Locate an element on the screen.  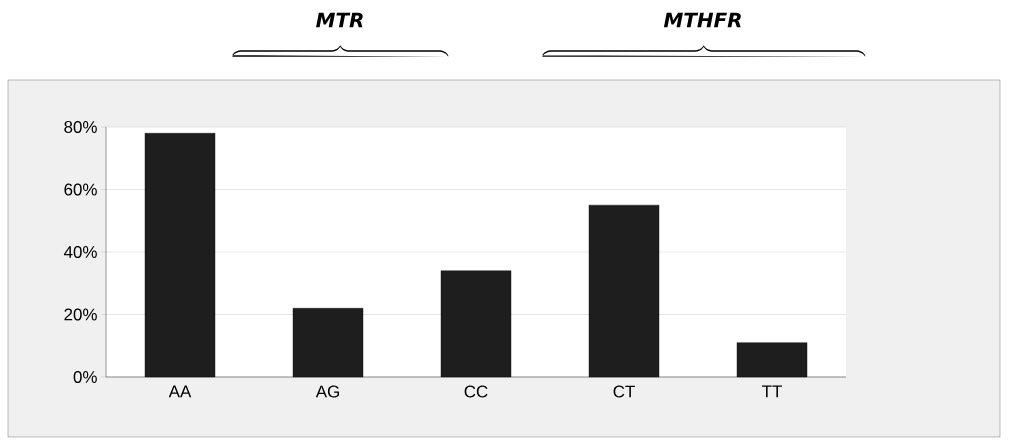
x-tick-label: TT is located at coordinates (772, 391).